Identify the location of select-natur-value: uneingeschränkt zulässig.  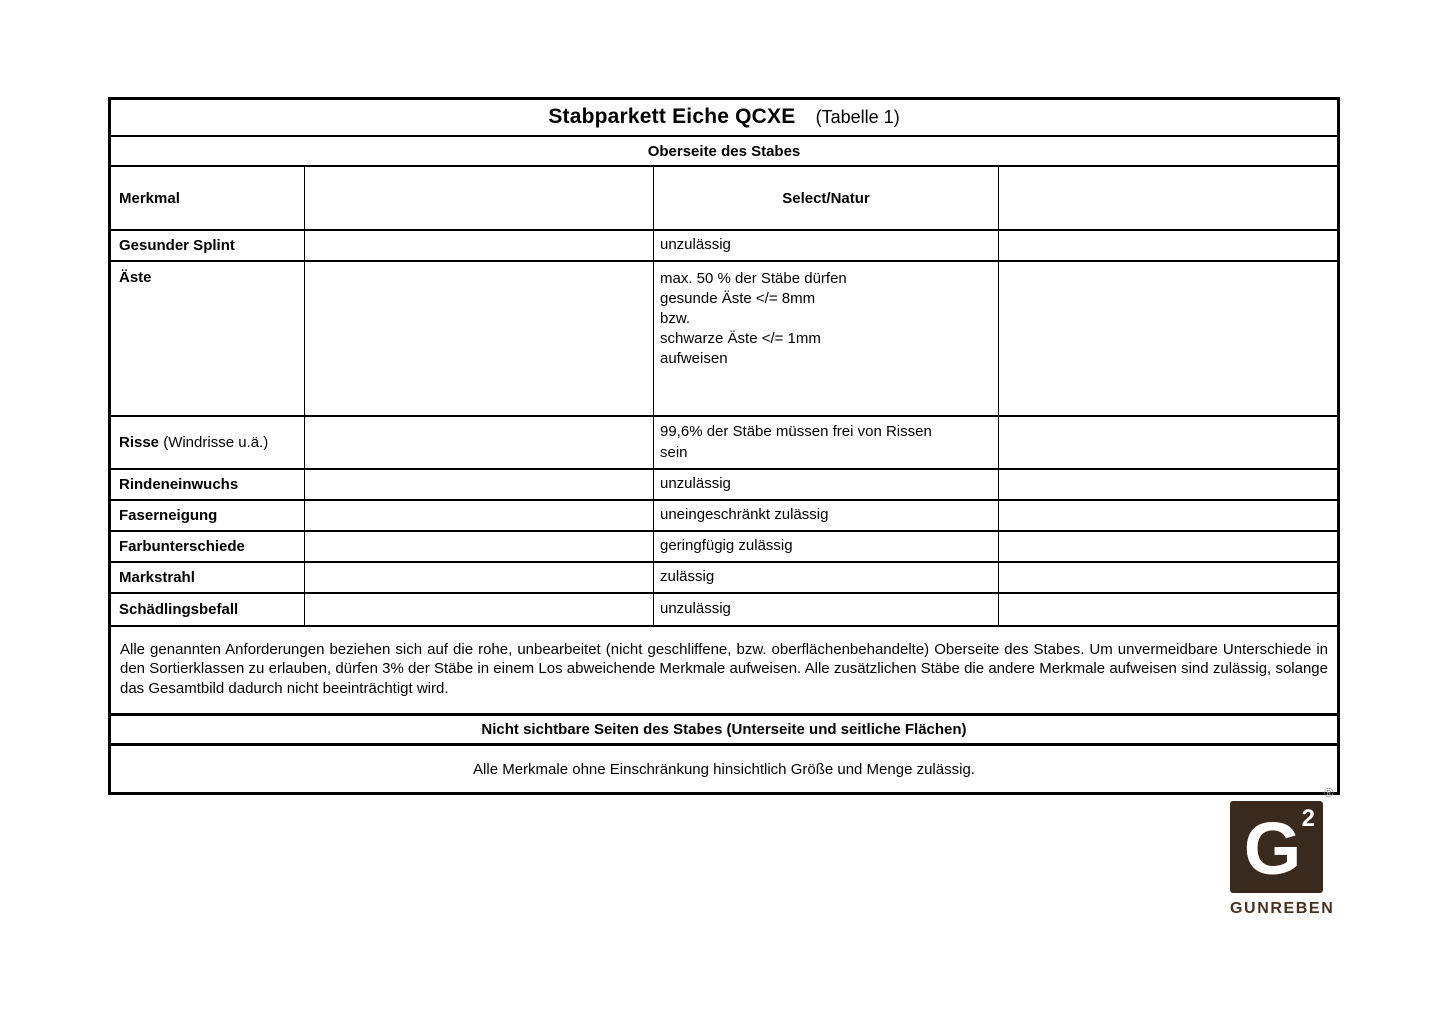
(826, 515).